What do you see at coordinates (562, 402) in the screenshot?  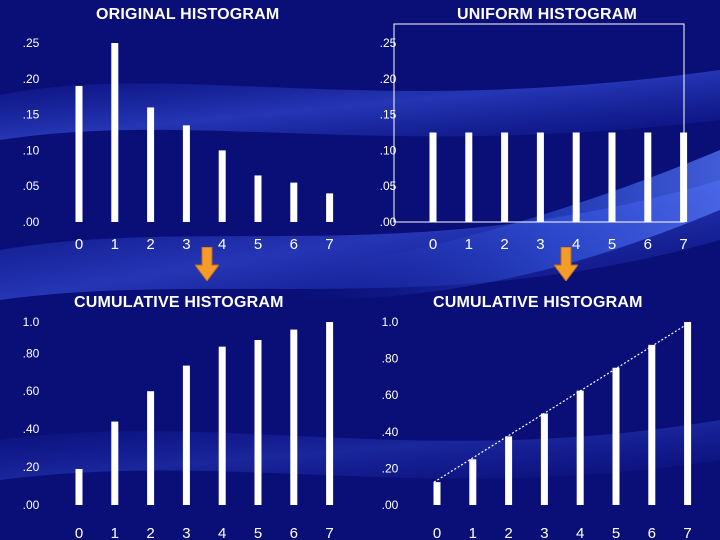 I see `uniform-cdf-line` at bounding box center [562, 402].